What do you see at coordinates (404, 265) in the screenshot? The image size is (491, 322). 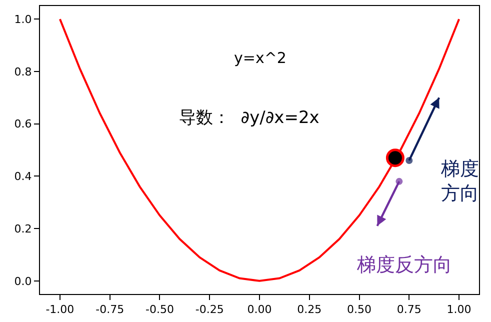 I see `annotation: 梯度反方向` at bounding box center [404, 265].